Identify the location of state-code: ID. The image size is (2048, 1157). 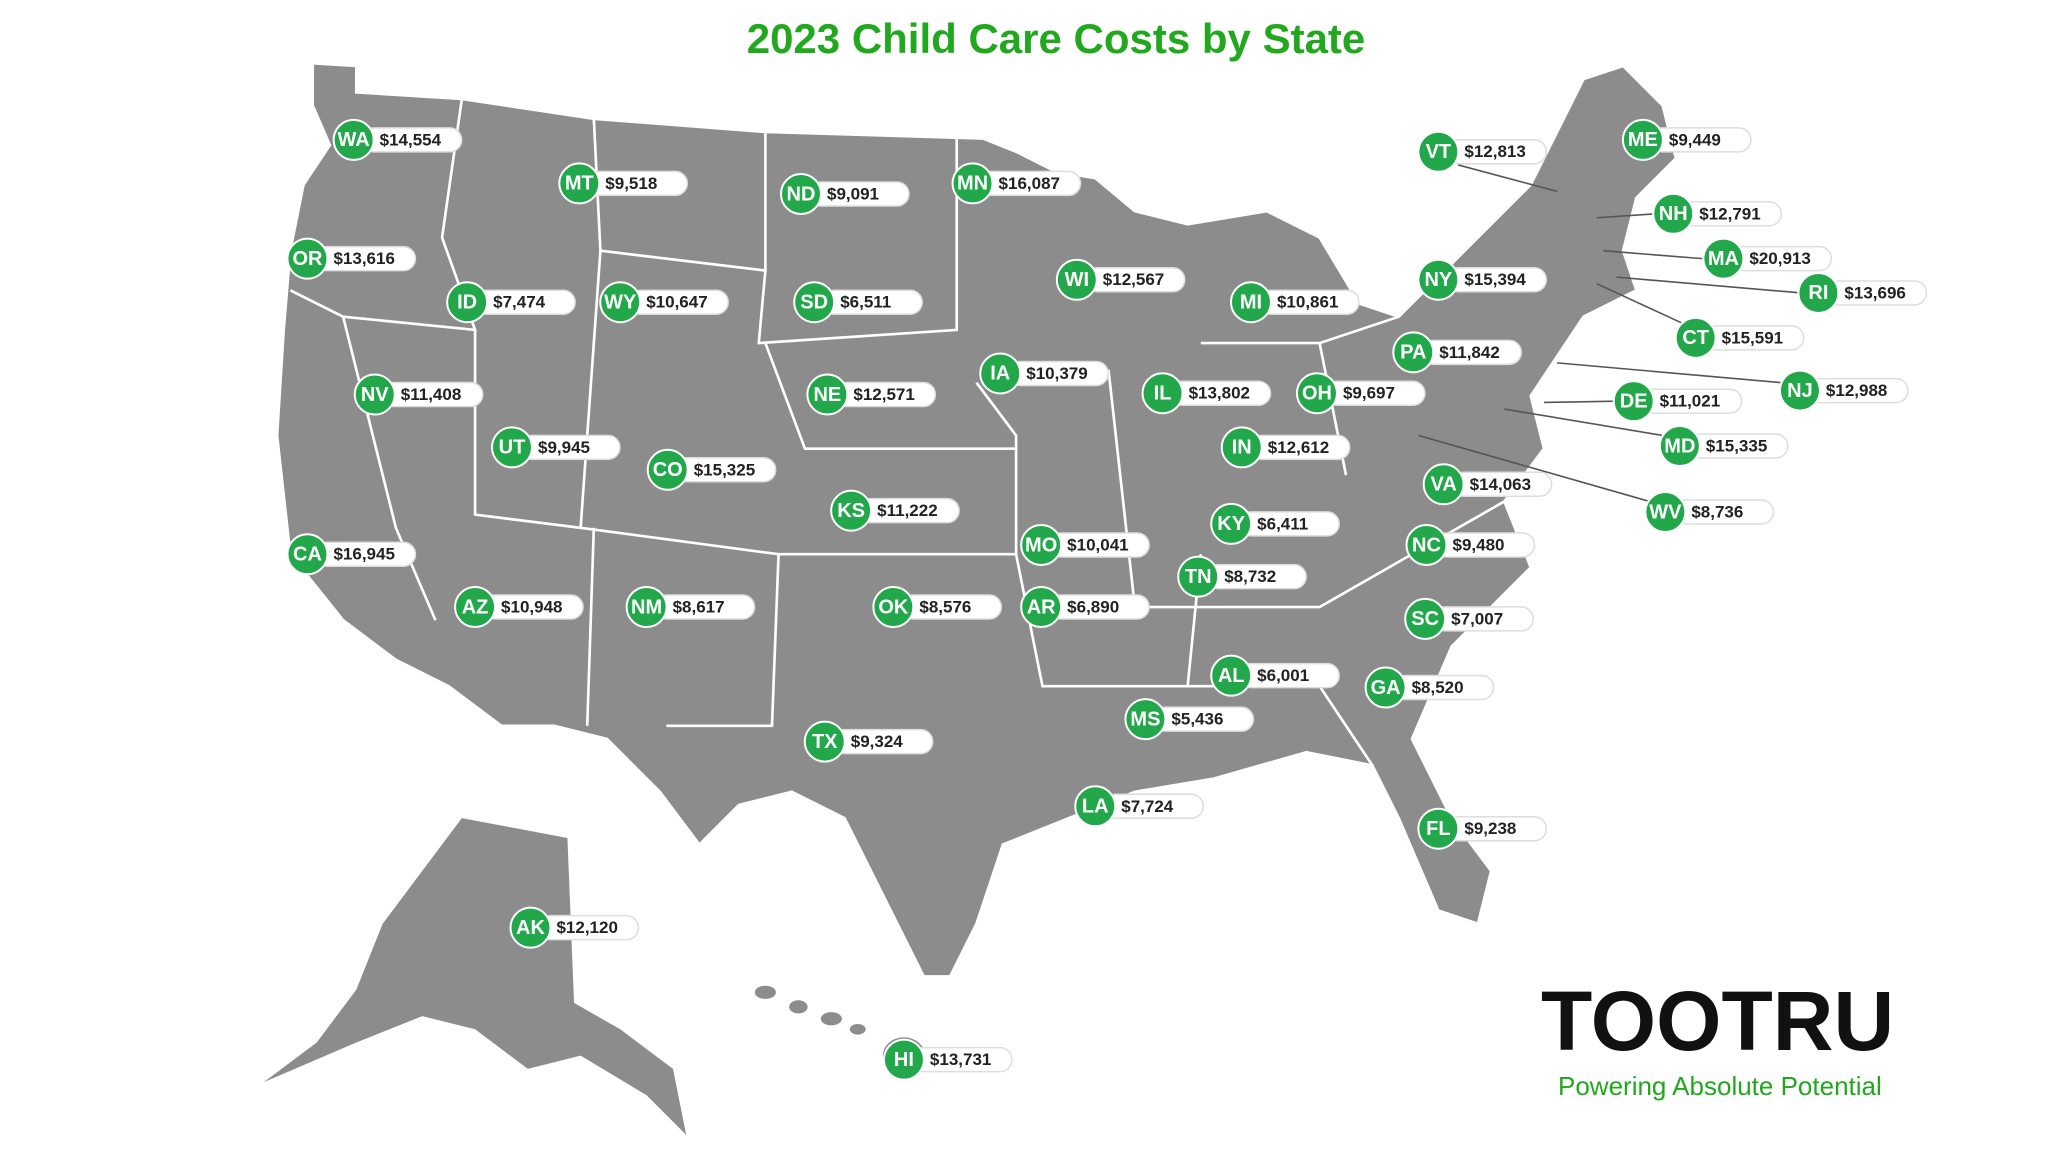
(467, 302).